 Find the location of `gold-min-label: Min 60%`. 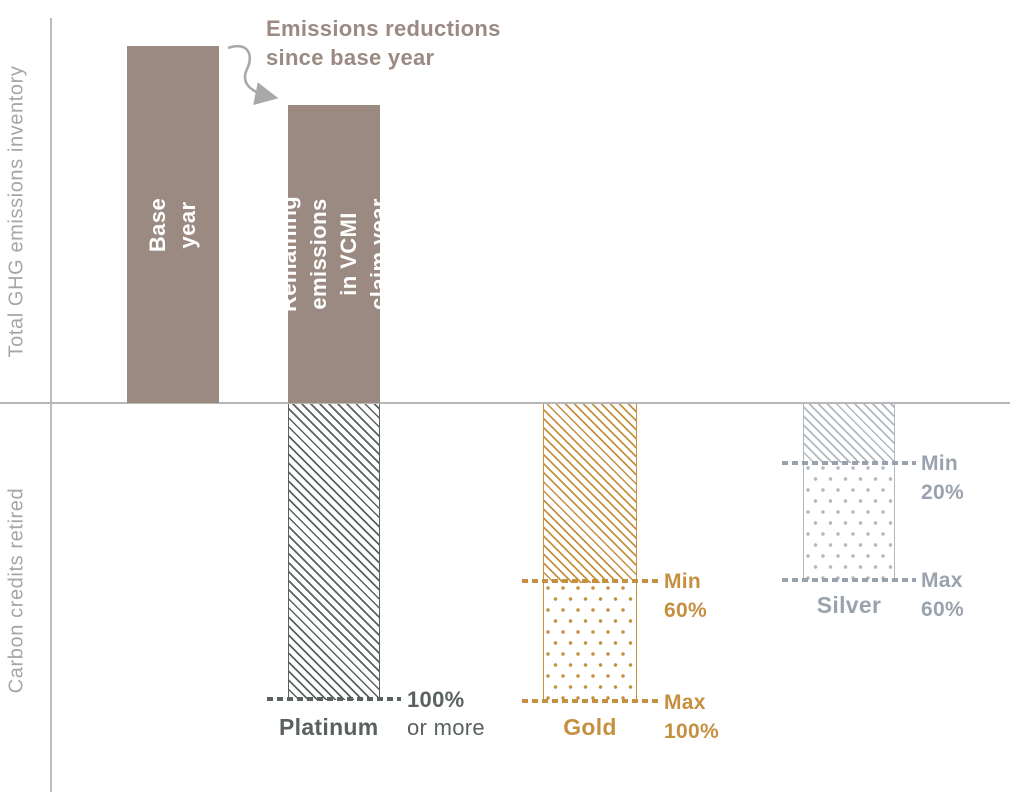

gold-min-label: Min 60% is located at coordinates (685, 596).